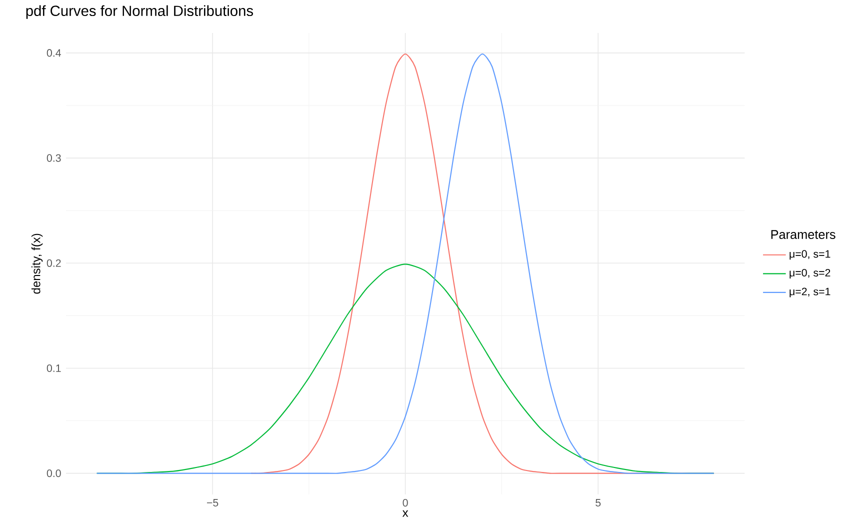 The image size is (851, 529). I want to click on x-axis-title: x, so click(405, 513).